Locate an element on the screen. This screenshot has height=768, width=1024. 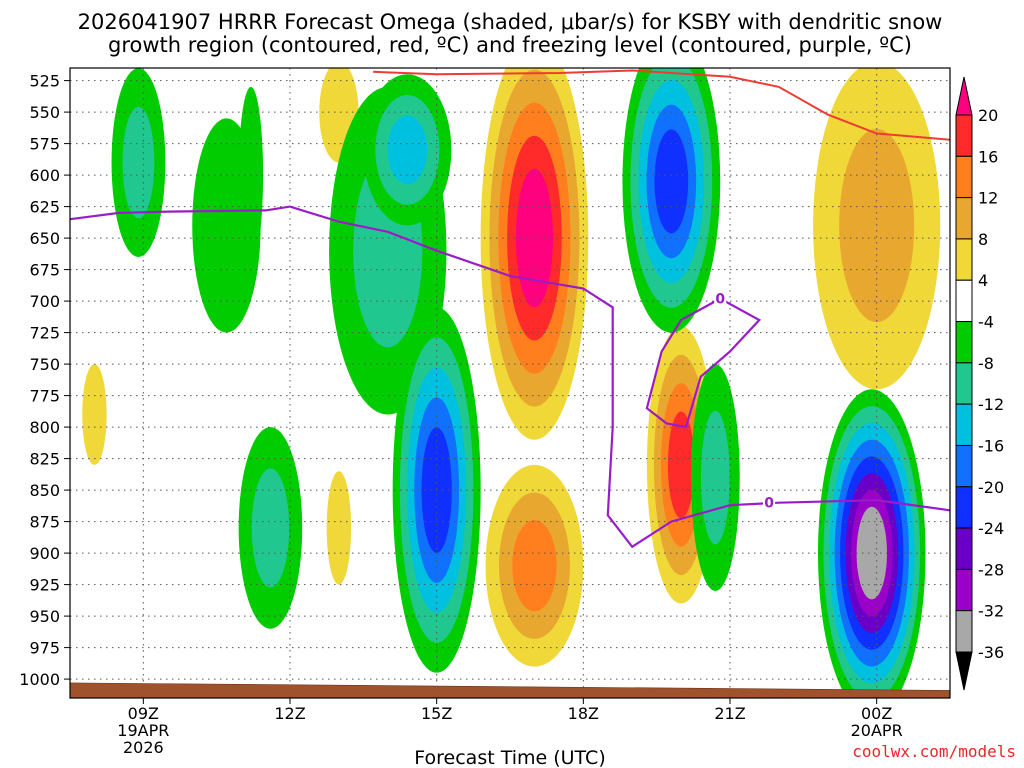
y-tick-label: 1000 is located at coordinates (39, 679).